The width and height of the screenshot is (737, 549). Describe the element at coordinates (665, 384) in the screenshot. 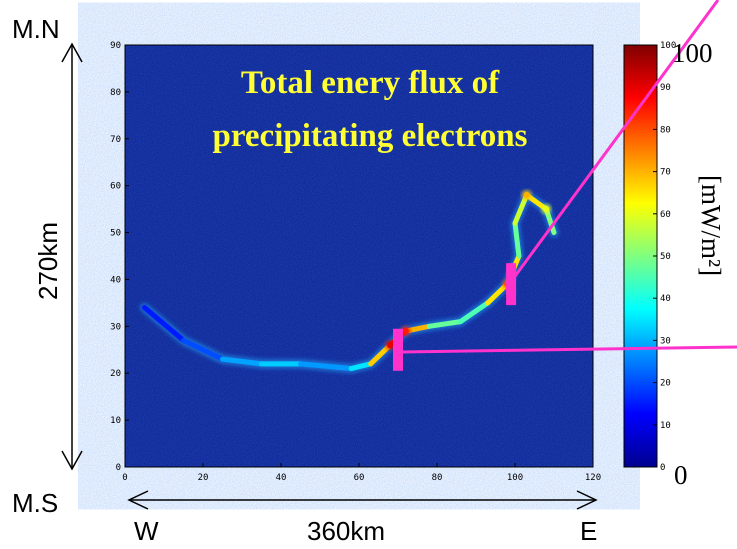

I see `colorbar-tick-label: 20` at that location.